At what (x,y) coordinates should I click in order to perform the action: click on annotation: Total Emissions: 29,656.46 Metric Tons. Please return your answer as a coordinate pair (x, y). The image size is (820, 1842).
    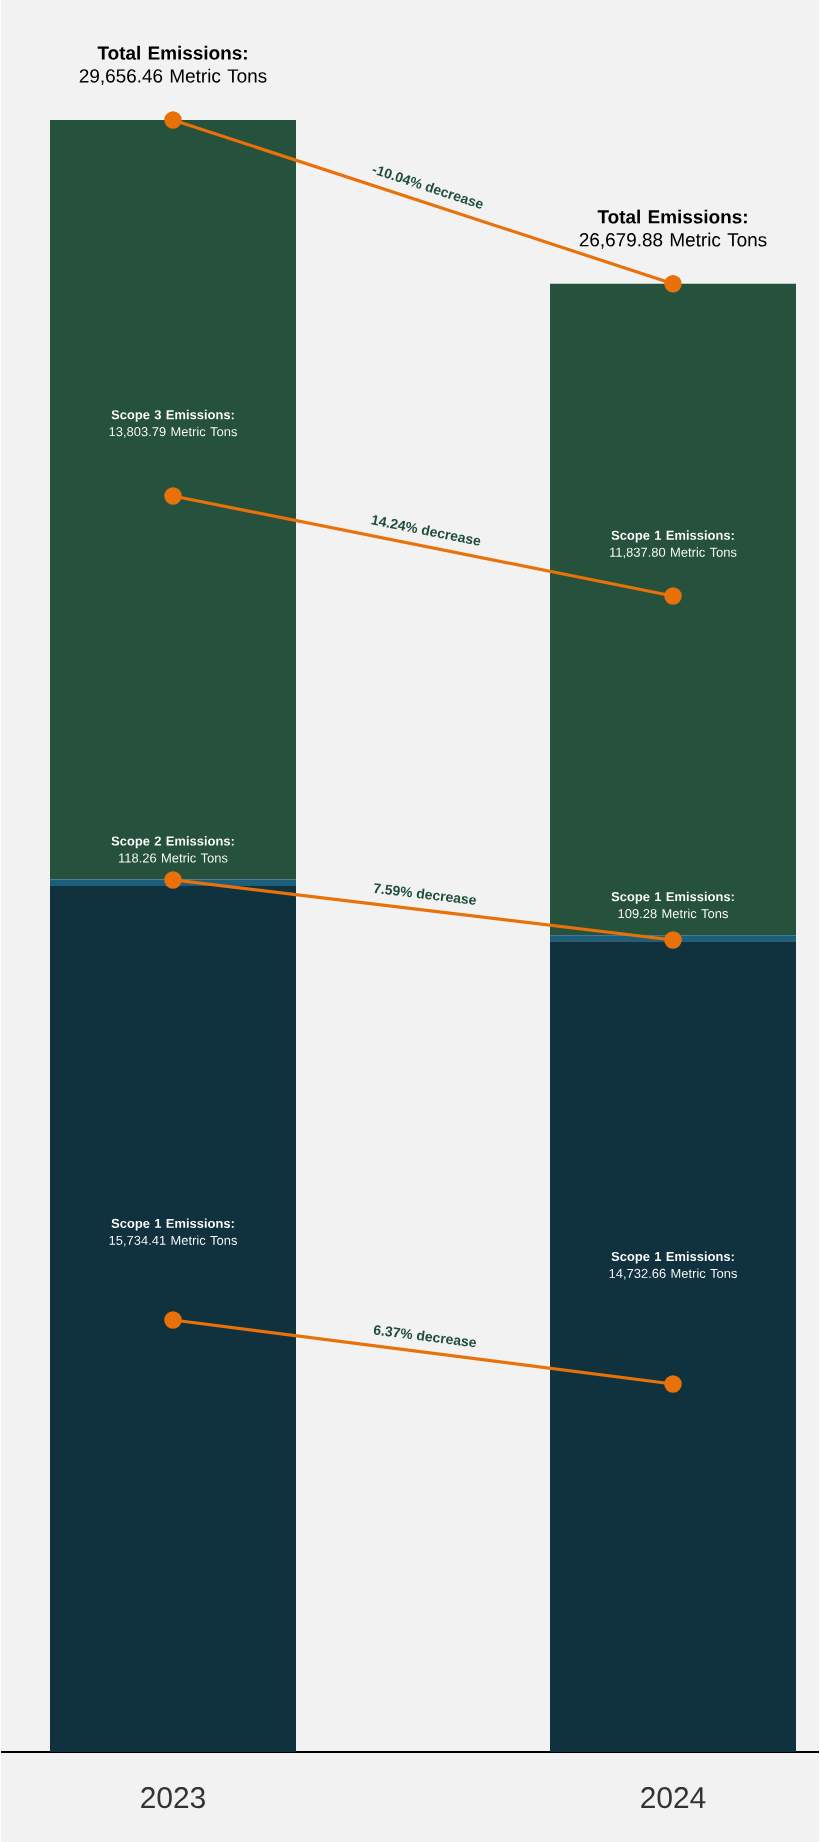
    Looking at the image, I should click on (173, 65).